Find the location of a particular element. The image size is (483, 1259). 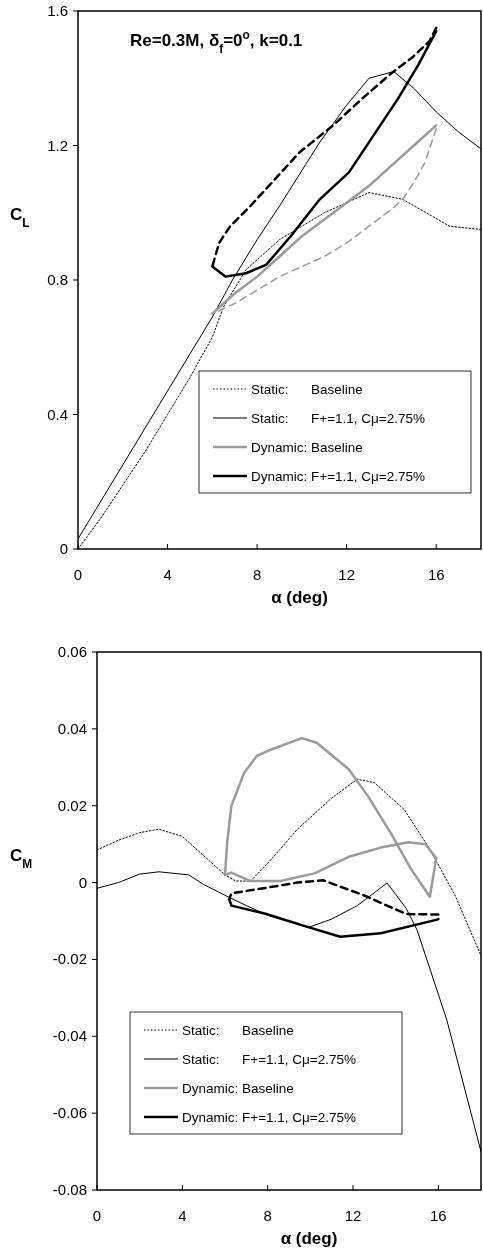

text: Re=0.3M, δ$_{f}$=0$^{o}$, k=0.1 is located at coordinates (216, 42).